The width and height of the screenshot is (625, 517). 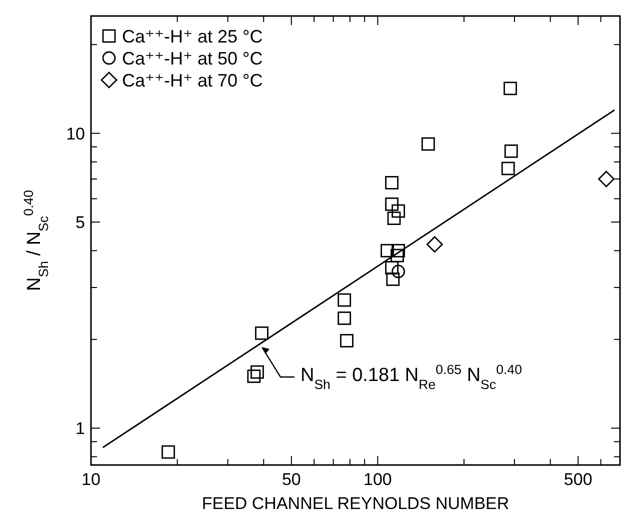 I want to click on legend-label: Ca⁺⁺-H⁺ at 50 °C, so click(x=192, y=58).